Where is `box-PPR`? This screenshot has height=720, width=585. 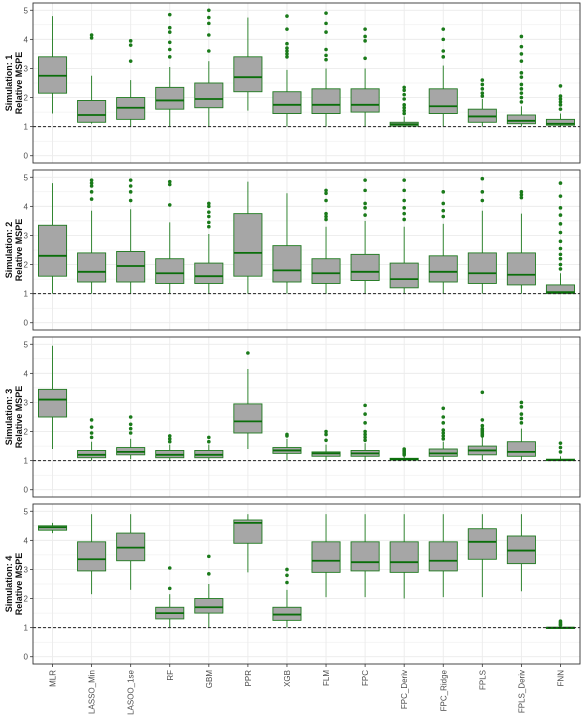 box-PPR is located at coordinates (248, 400).